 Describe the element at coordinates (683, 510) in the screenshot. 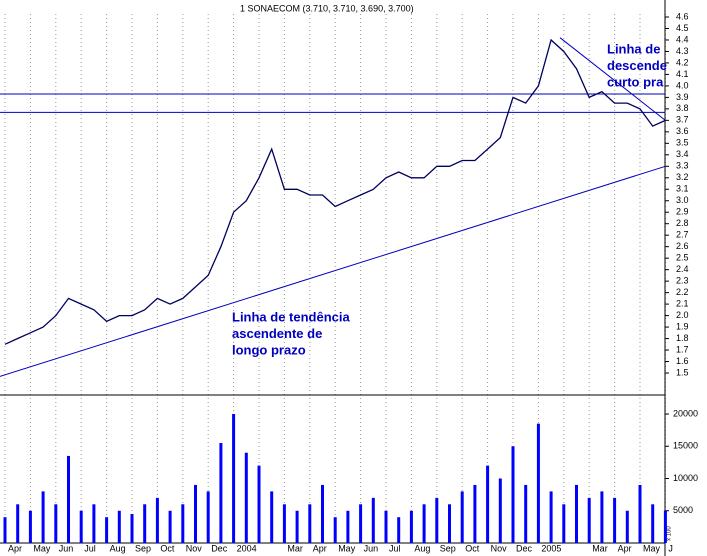

I see `y2-tick-label: 5000` at that location.